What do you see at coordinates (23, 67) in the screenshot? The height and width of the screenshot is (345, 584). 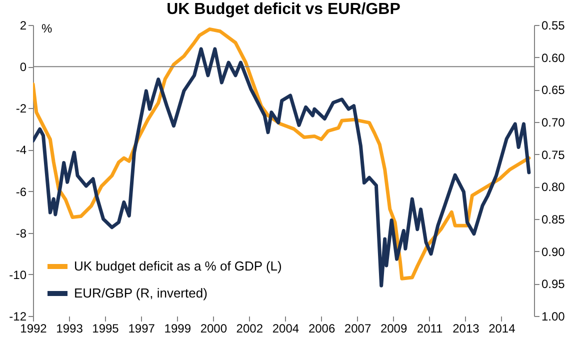 I see `y-tick-label: 0` at bounding box center [23, 67].